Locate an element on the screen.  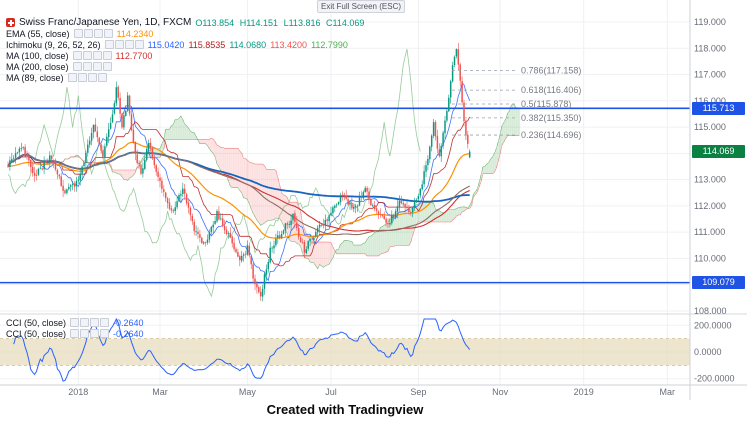
indicator-label: MA (200, close) is located at coordinates (37, 66).